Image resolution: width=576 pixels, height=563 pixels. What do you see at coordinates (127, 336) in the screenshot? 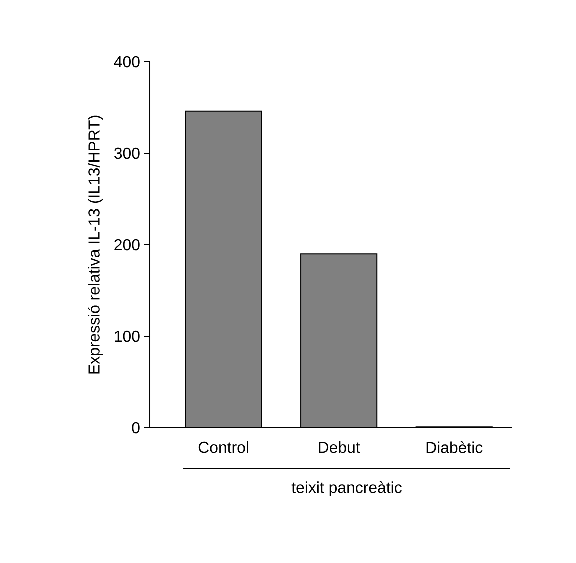
I see `y-tick-label: 100` at bounding box center [127, 336].